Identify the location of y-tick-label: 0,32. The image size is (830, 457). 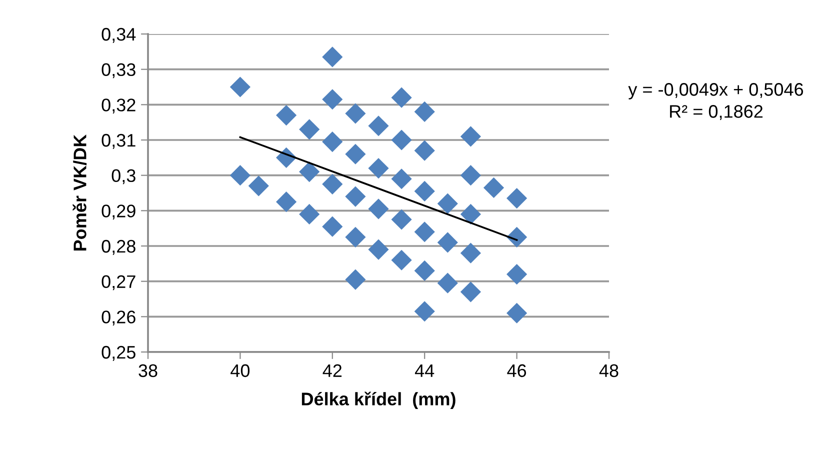
(119, 106).